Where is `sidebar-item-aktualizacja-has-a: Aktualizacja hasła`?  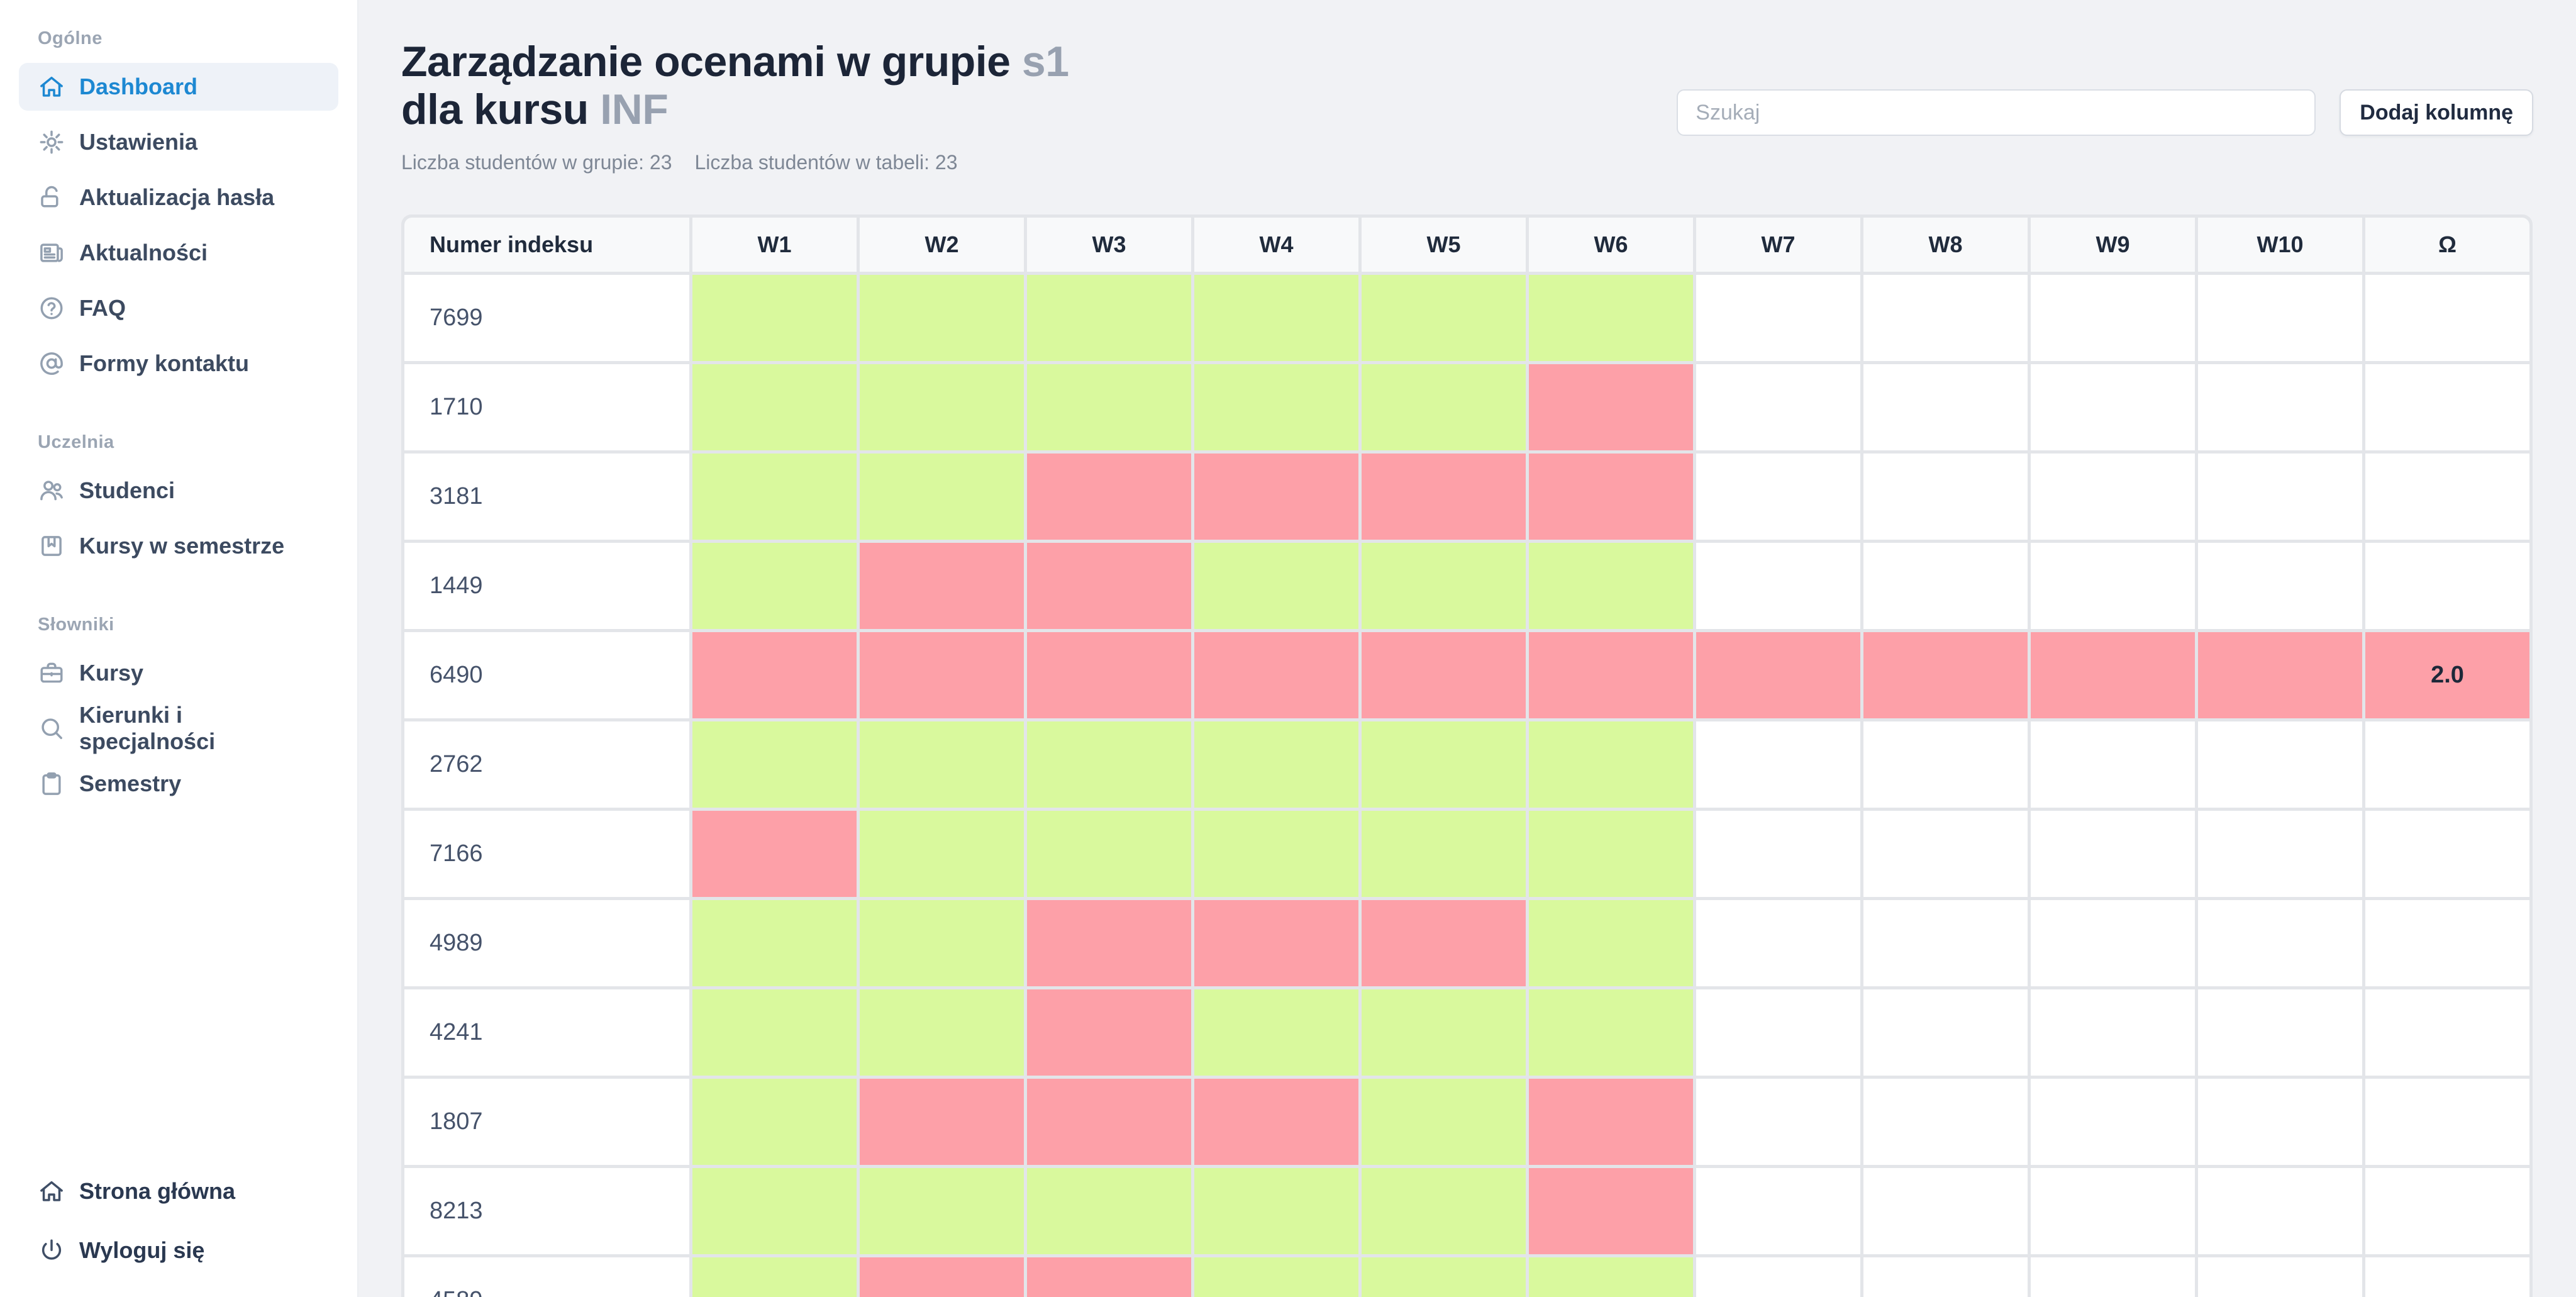
sidebar-item-aktualizacja-has-a: Aktualizacja hasła is located at coordinates (178, 197).